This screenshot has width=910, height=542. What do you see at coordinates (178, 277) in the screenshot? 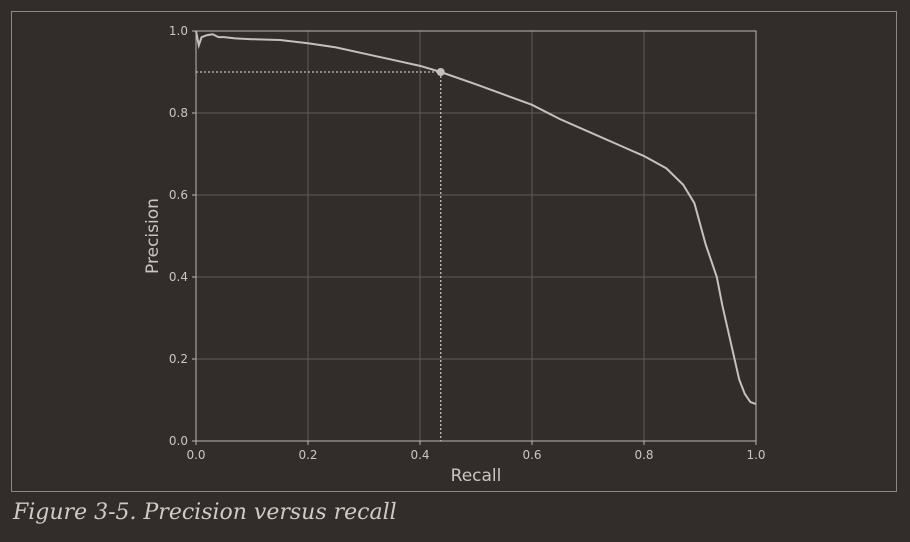
I see `y-tick-label: 0.4` at bounding box center [178, 277].